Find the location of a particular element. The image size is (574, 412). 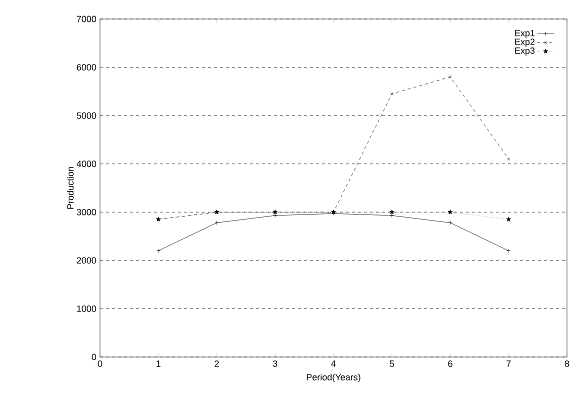

legend-label: Exp3 is located at coordinates (525, 51).